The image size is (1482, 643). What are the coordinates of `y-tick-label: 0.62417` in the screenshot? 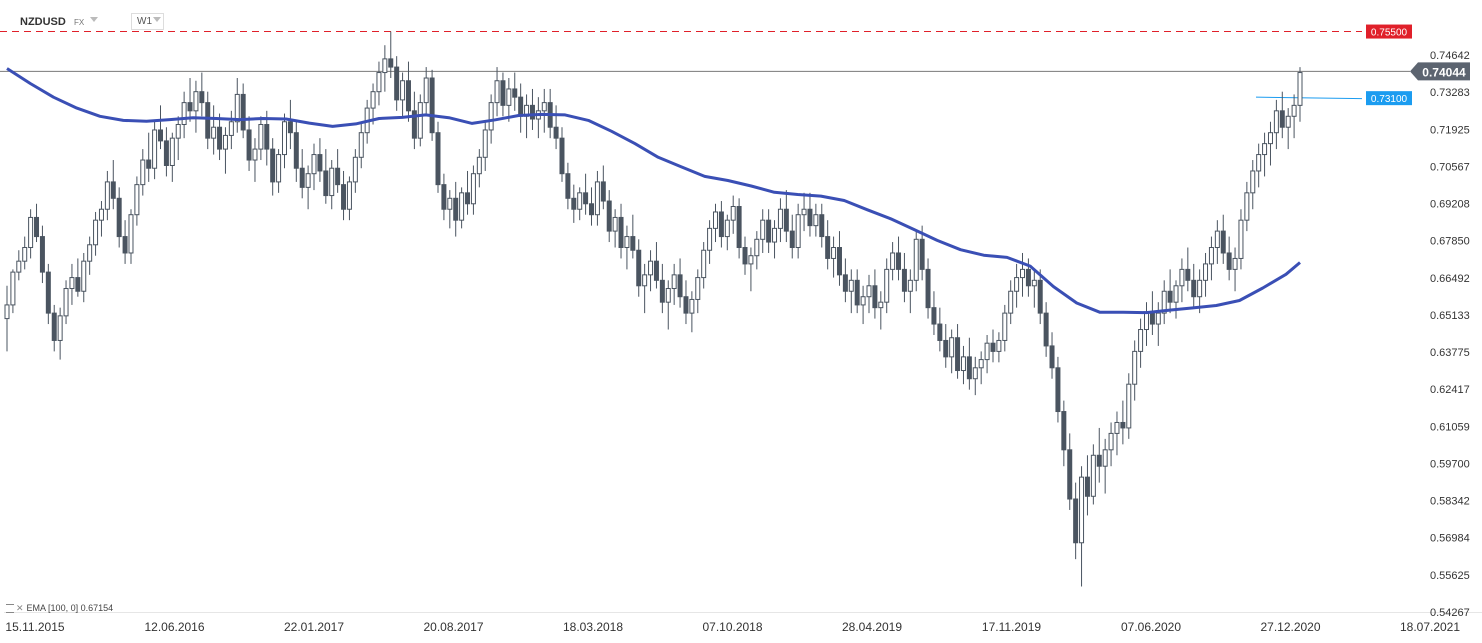 It's located at (1450, 390).